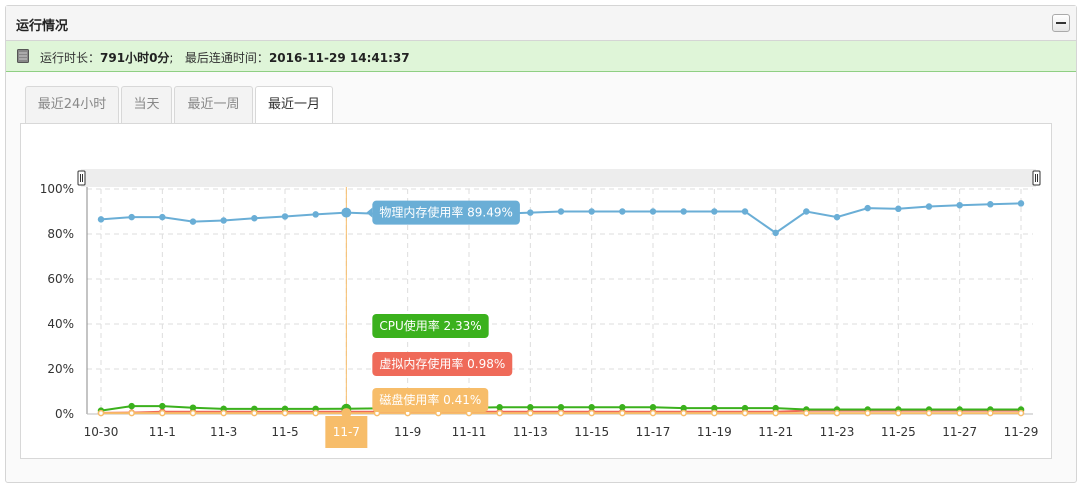 Image resolution: width=1086 pixels, height=490 pixels. I want to click on highlight-x-text: 11-7, so click(346, 432).